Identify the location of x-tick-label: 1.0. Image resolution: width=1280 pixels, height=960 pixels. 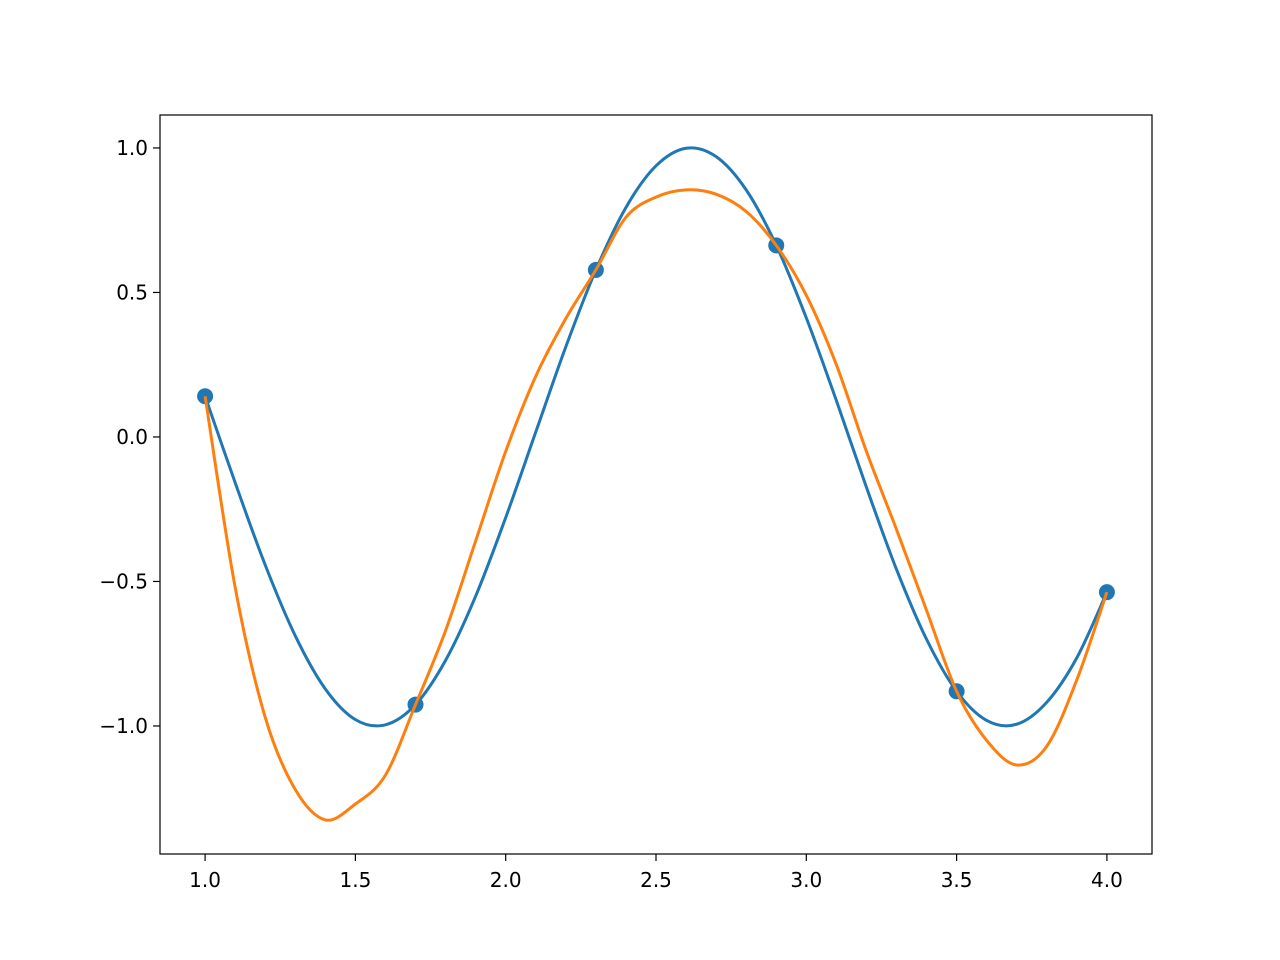
(205, 880).